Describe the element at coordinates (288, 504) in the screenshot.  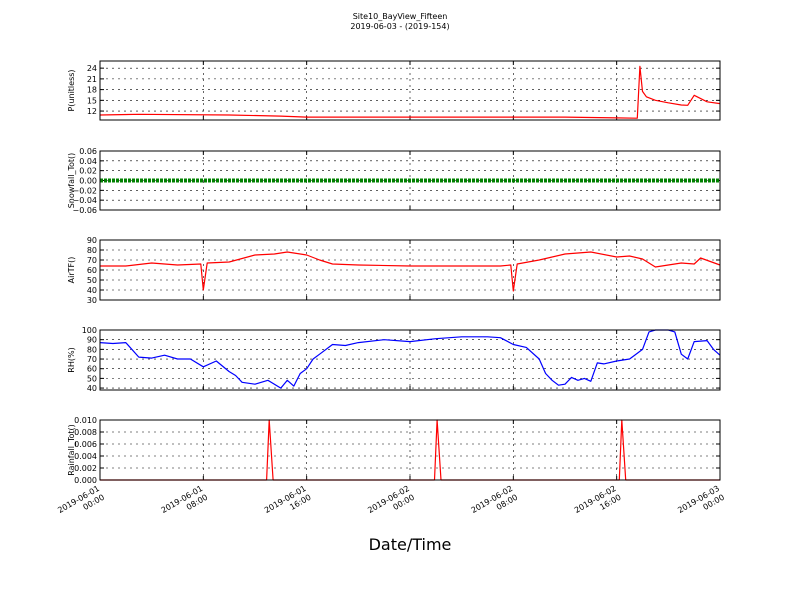
I see `x-tick-label: 2019-06-0116:00` at that location.